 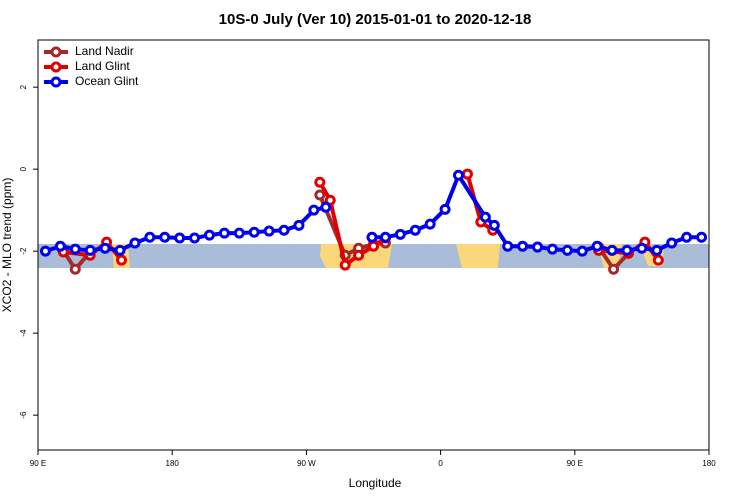 What do you see at coordinates (7, 245) in the screenshot?
I see `y-axis-label: XCO2 - MLO trend (ppm)` at bounding box center [7, 245].